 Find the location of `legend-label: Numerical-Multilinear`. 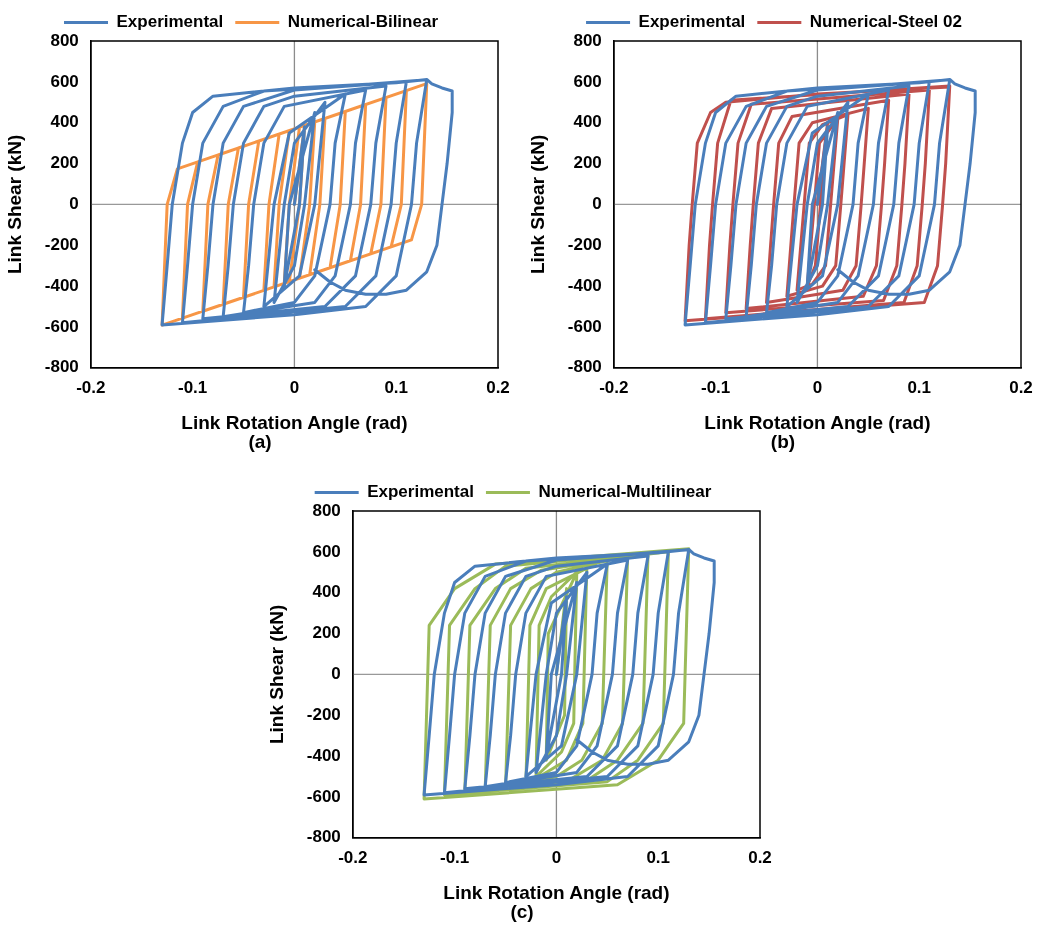

legend-label: Numerical-Multilinear is located at coordinates (625, 492).